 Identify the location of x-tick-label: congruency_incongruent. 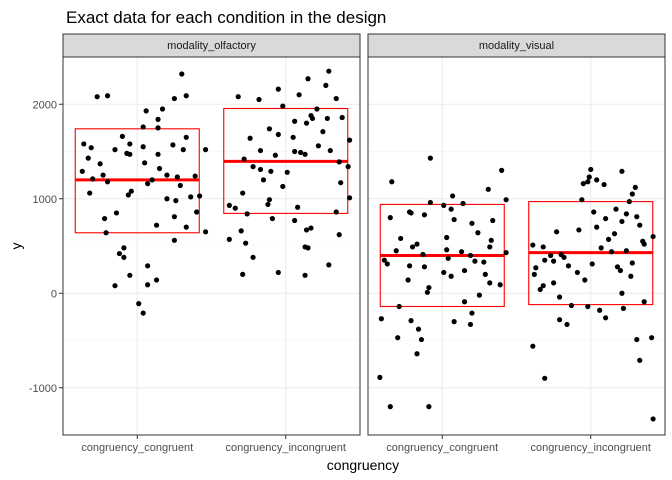
(286, 448).